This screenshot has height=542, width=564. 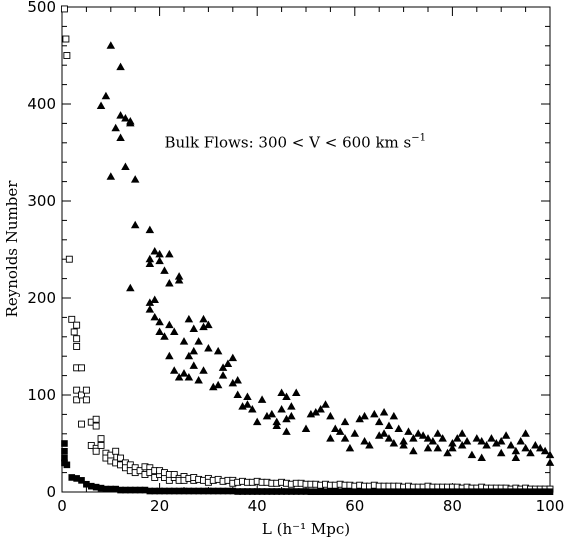 I want to click on y-tick-label: 200, so click(x=41, y=298).